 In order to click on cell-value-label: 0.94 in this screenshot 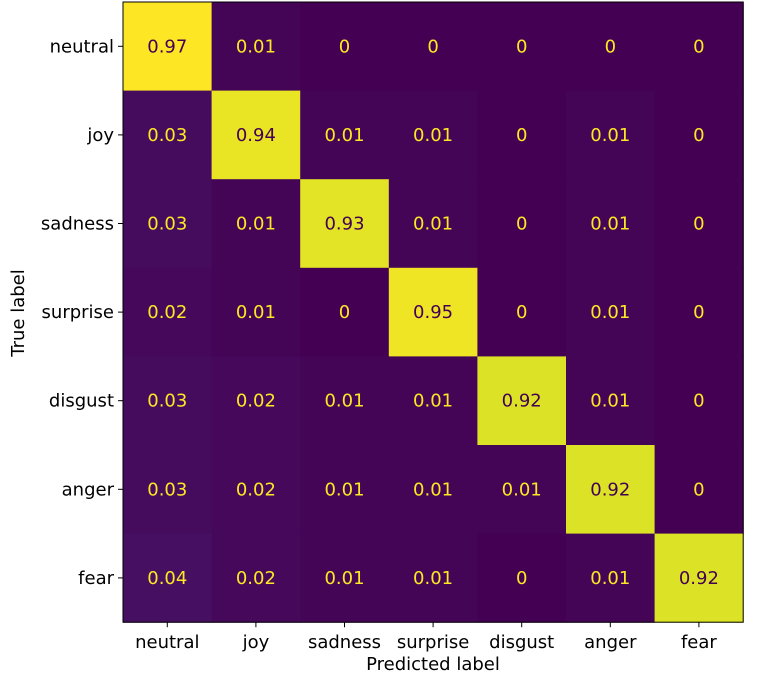, I will do `click(256, 135)`.